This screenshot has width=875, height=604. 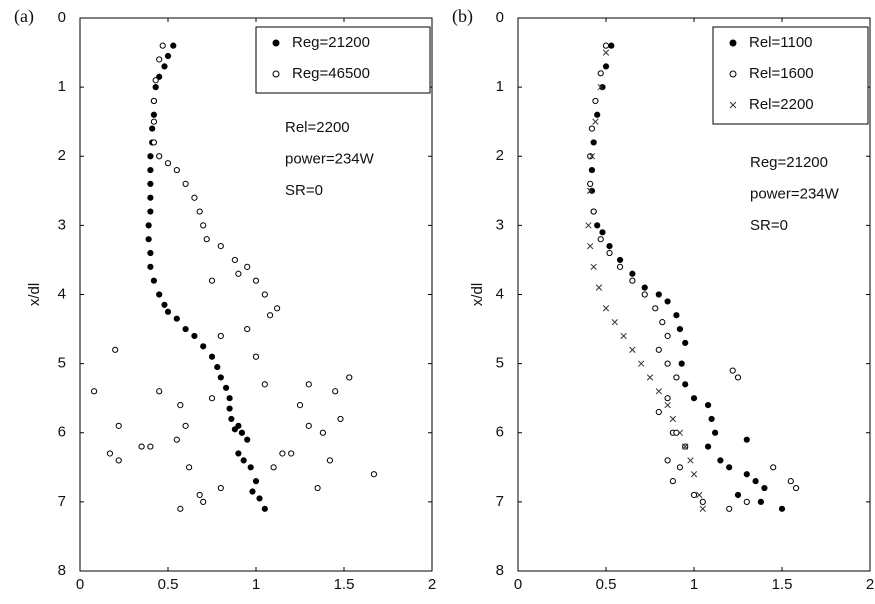 I want to click on y-tick-label: 5, so click(x=500, y=363).